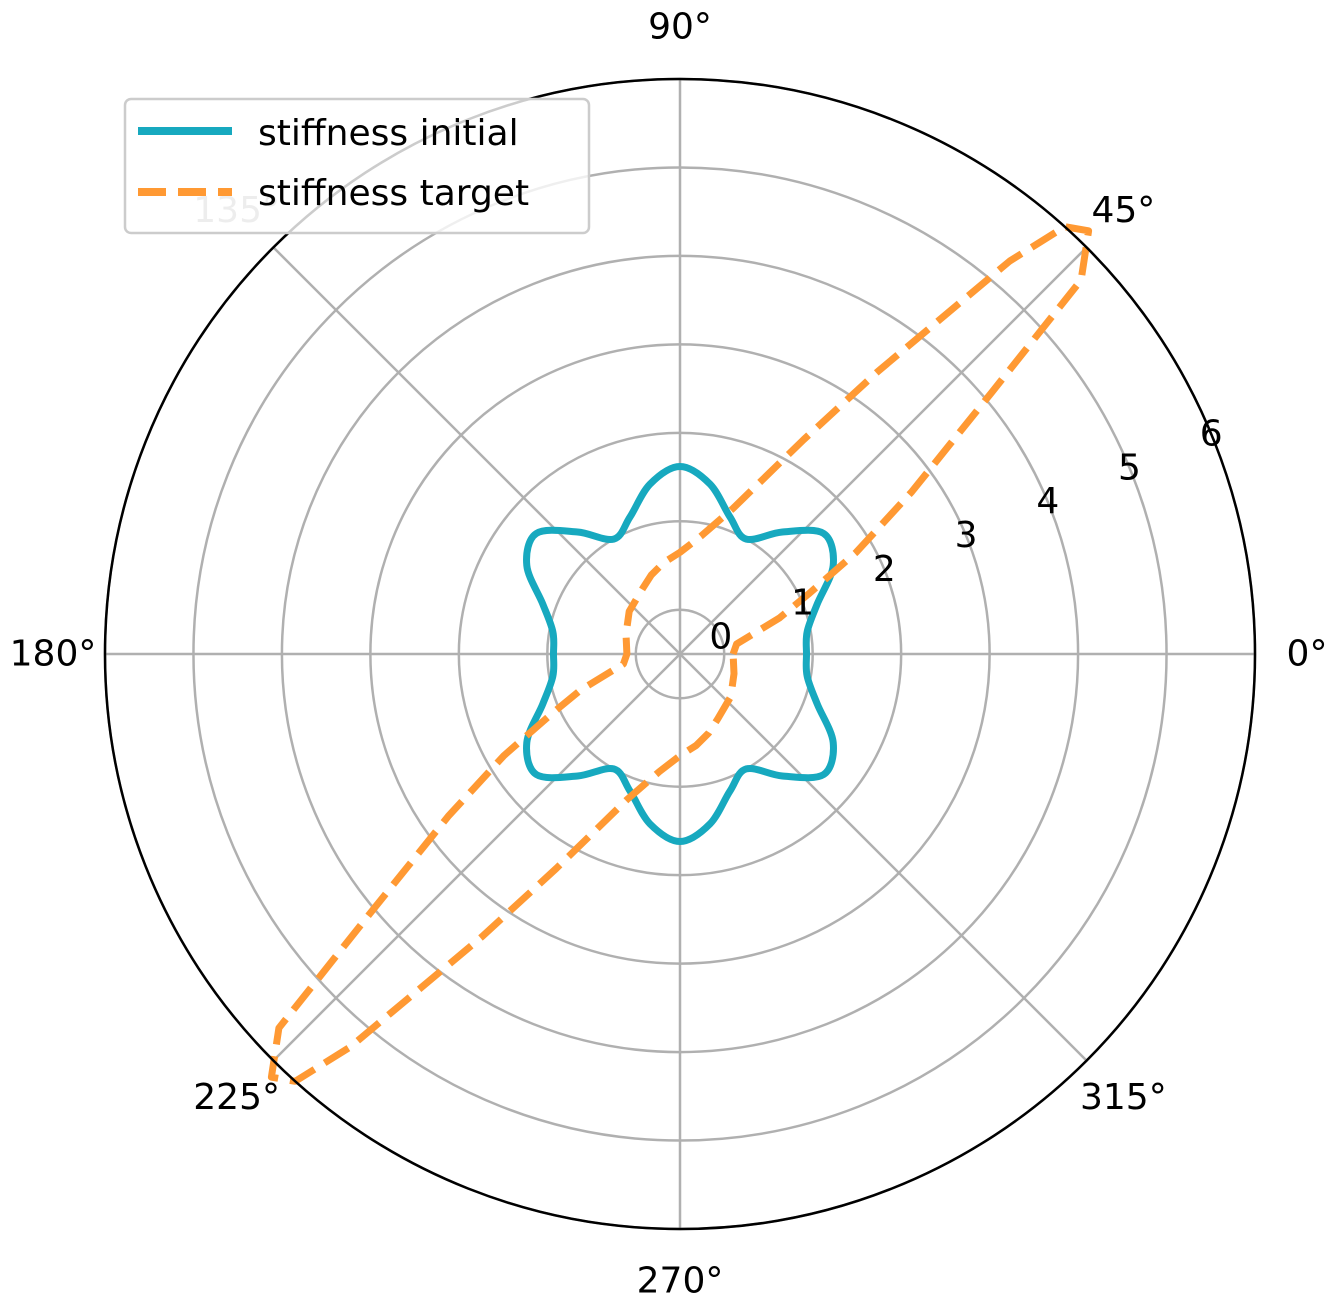 The width and height of the screenshot is (1334, 1301). What do you see at coordinates (802, 603) in the screenshot?
I see `radial-tick-label-1: 1` at bounding box center [802, 603].